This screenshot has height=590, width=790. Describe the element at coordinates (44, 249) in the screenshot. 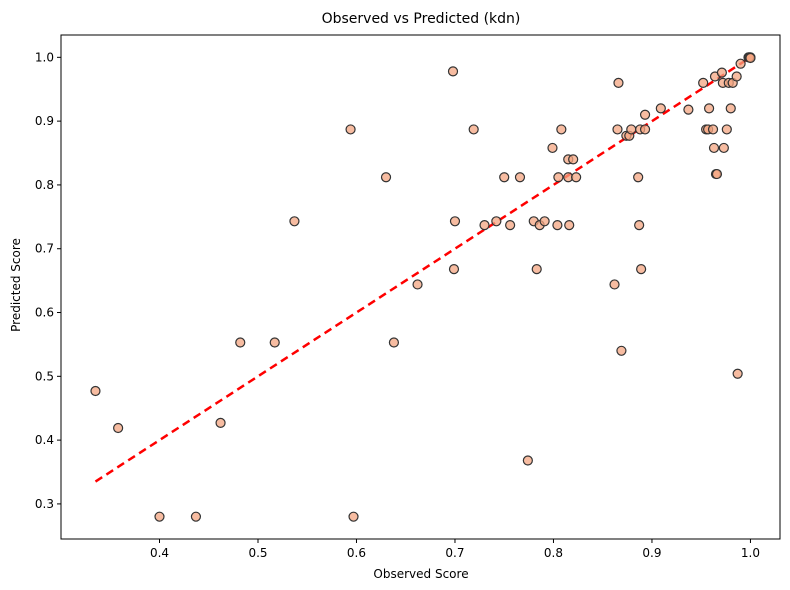

I see `y-tick-label: 0.7` at that location.